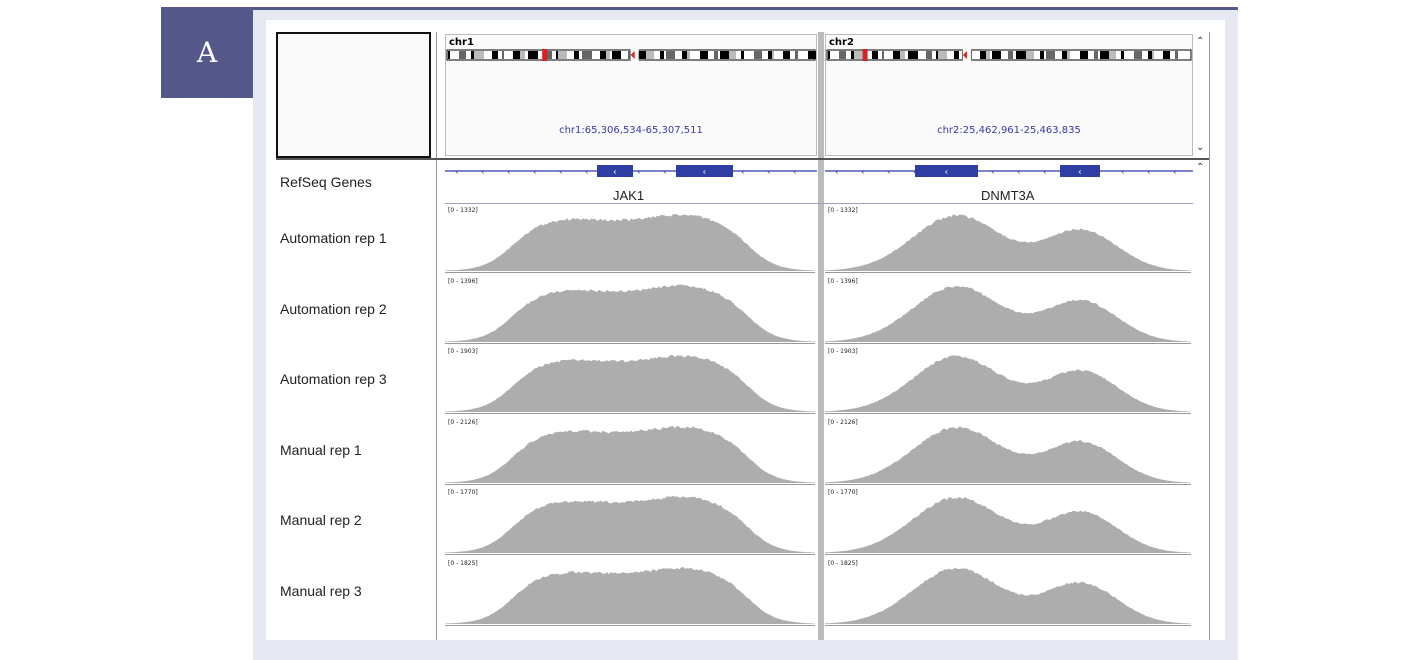 This screenshot has height=660, width=1406. I want to click on ideogram-panel-left: chr1 chr1:65,306,534-65,307,511, so click(631, 95).